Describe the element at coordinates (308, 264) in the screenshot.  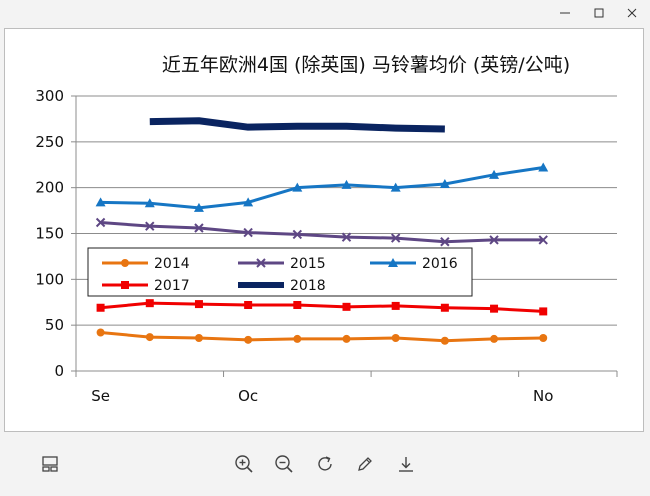
I see `legend-label: 2015` at that location.